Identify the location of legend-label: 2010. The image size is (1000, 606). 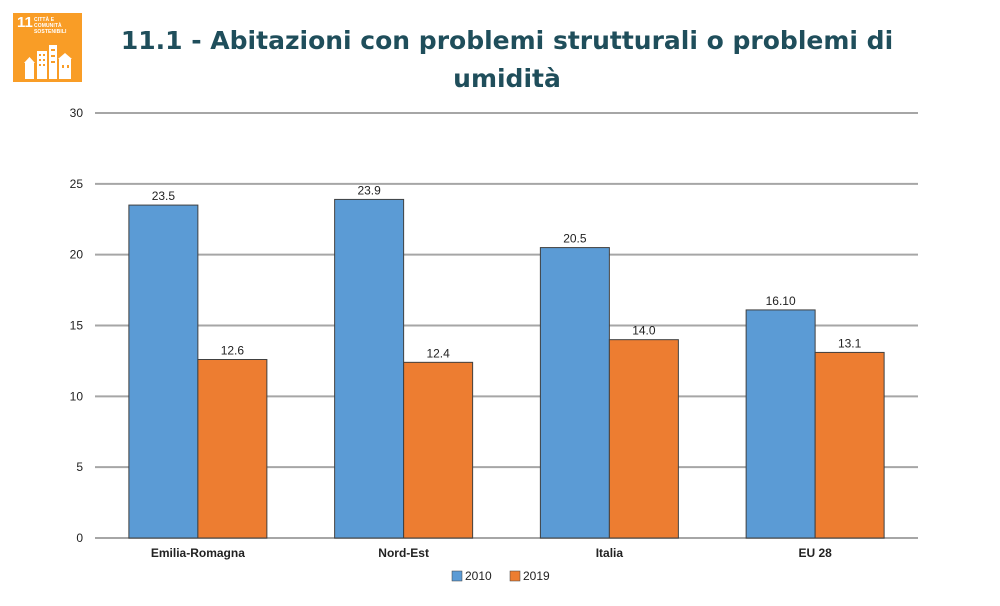
(478, 576).